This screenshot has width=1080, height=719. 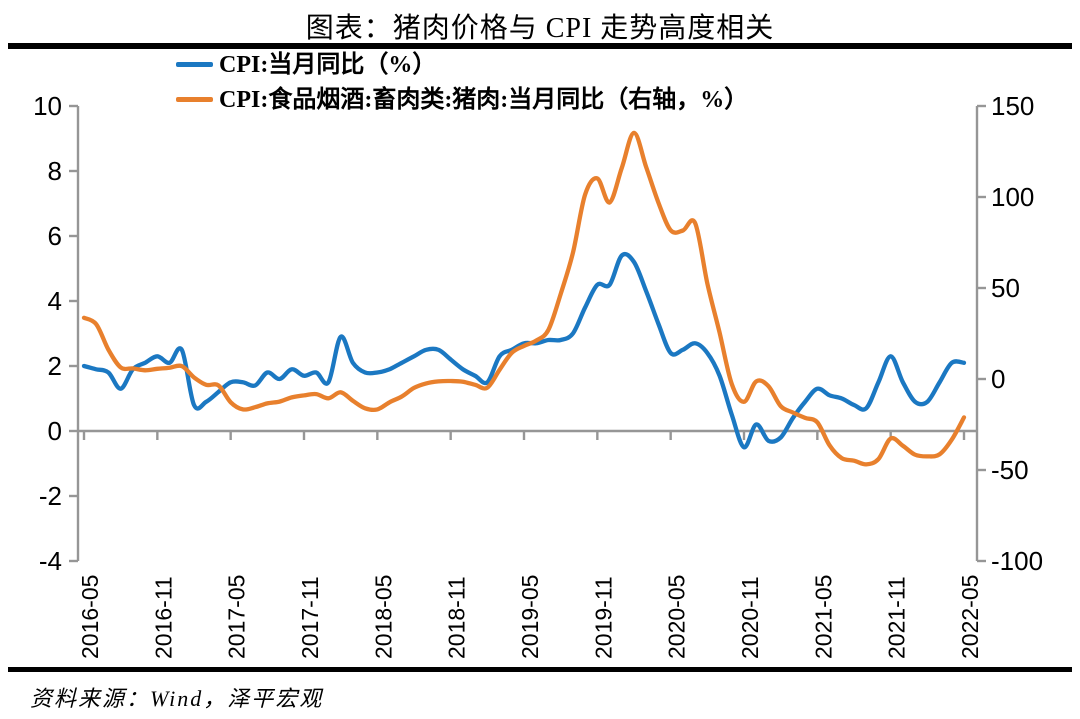 What do you see at coordinates (328, 64) in the screenshot?
I see `legend-label-cpi: CPI:当月同比（%）` at bounding box center [328, 64].